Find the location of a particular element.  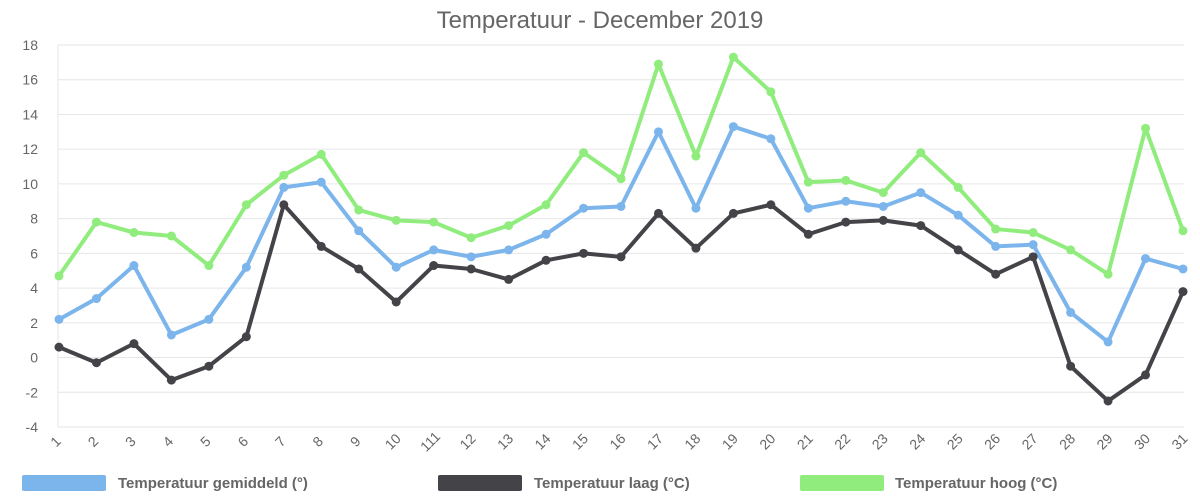

chart-title: Temperatuur - December 2019 is located at coordinates (600, 20).